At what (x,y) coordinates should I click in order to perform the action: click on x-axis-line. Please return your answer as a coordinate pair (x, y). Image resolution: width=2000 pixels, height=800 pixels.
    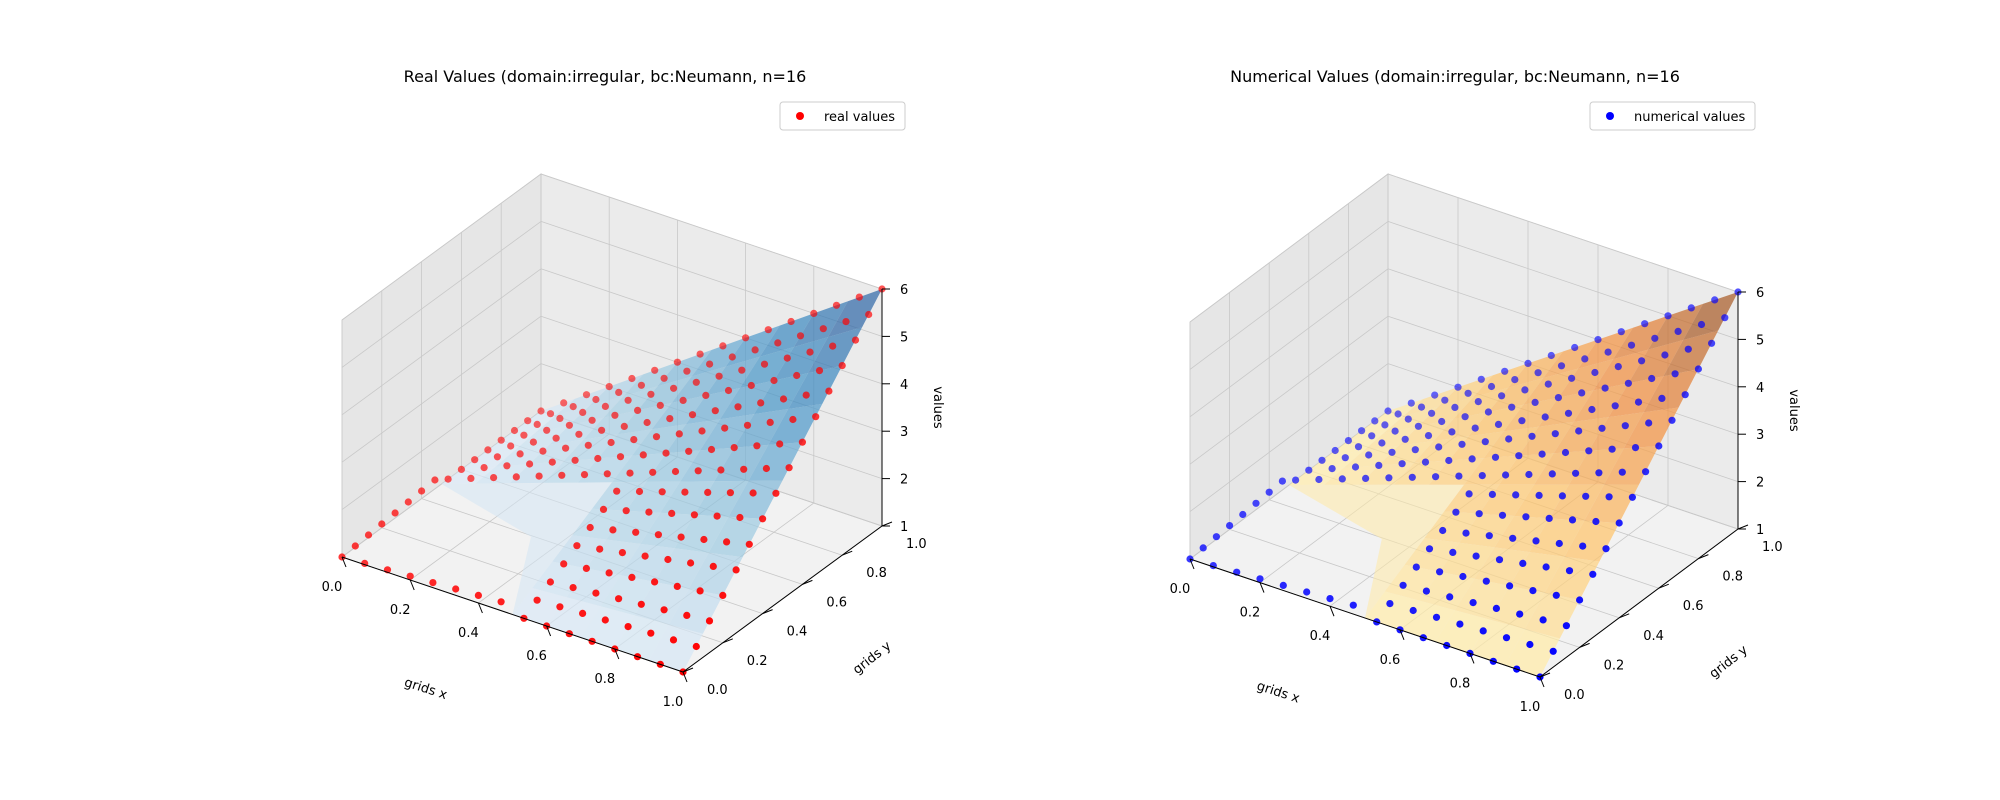
    Looking at the image, I should click on (1365, 618).